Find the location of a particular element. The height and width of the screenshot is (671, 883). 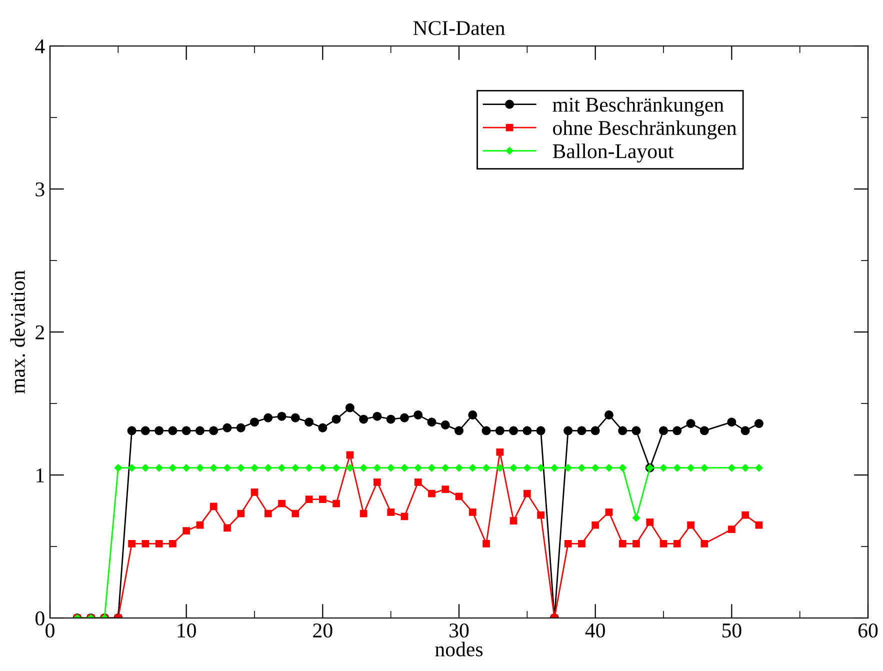

y-axis-title: max. deviation is located at coordinates (18, 332).